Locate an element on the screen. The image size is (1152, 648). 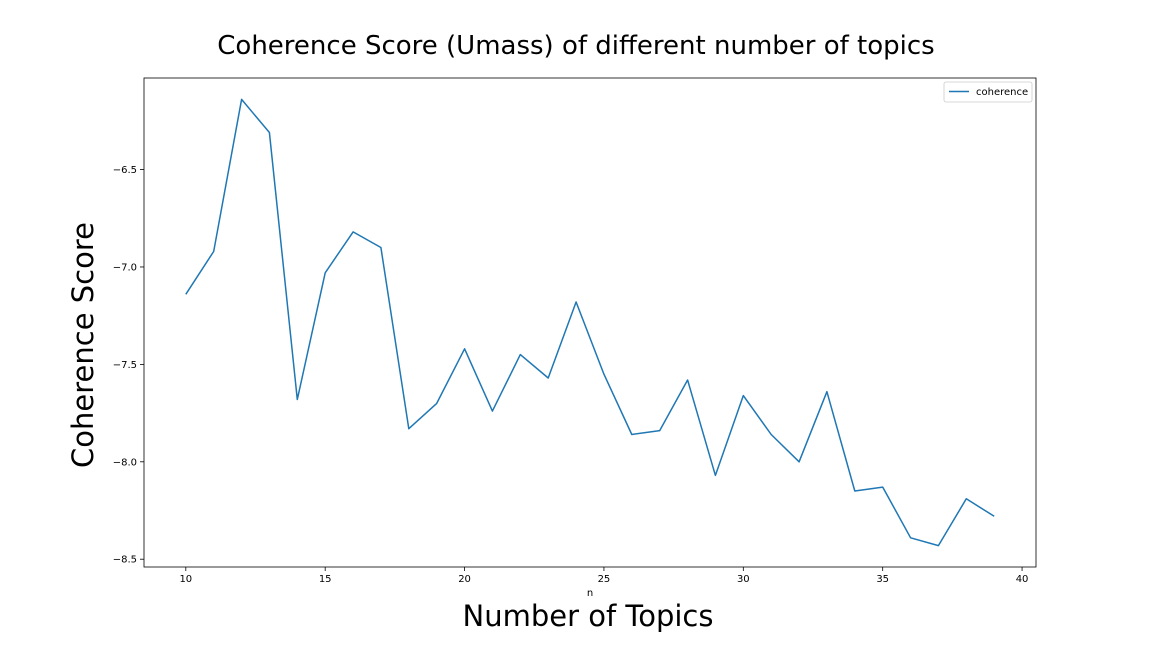
y-axis-title: Coherence Score is located at coordinates (83, 345).